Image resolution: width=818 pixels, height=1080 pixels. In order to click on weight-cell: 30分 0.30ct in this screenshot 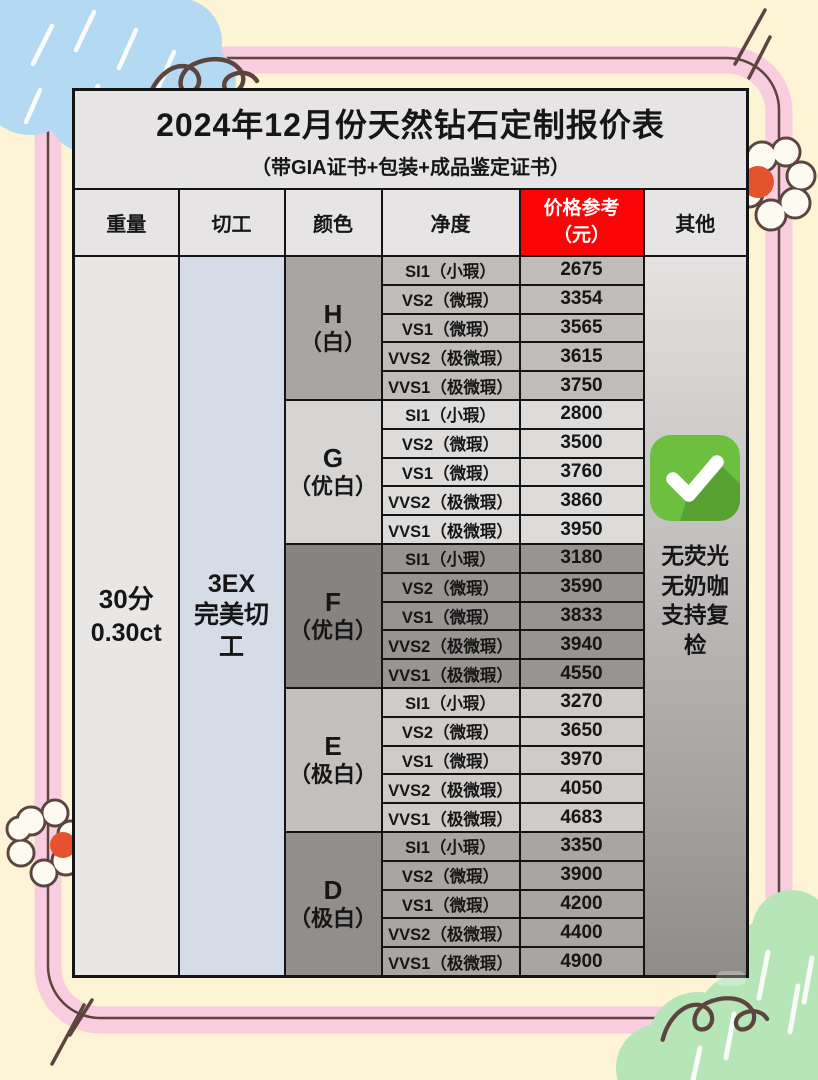, I will do `click(126, 616)`.